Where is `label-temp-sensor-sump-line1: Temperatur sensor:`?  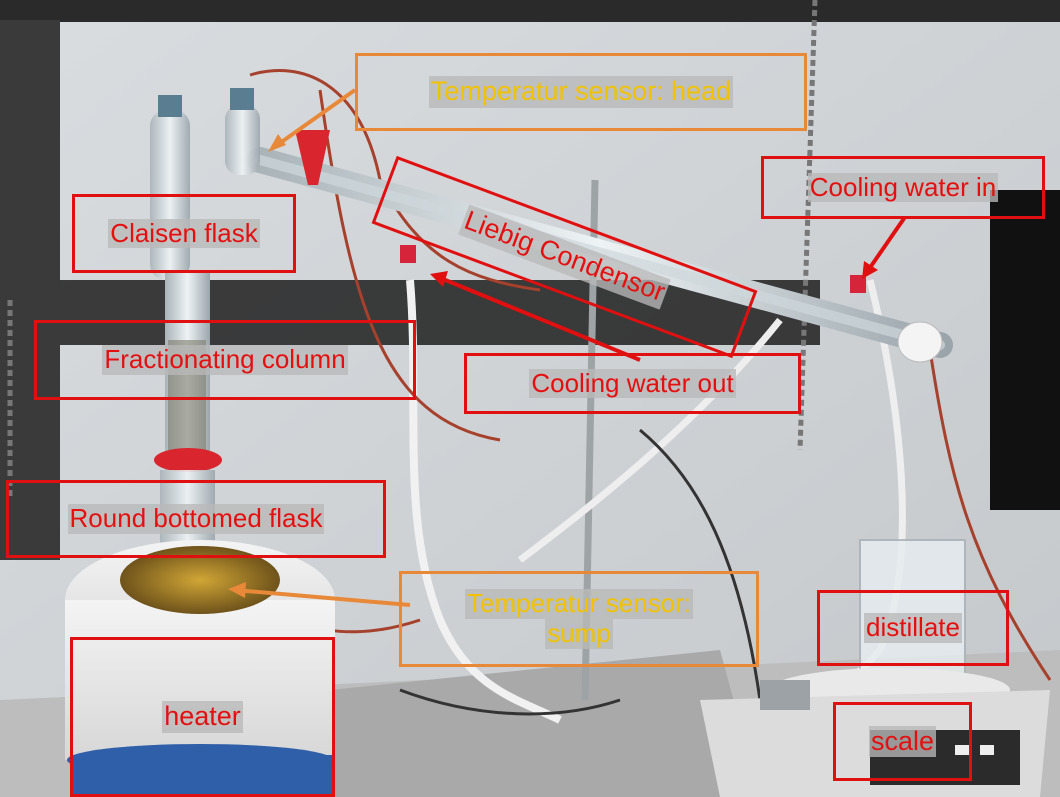 label-temp-sensor-sump-line1: Temperatur sensor: is located at coordinates (579, 603).